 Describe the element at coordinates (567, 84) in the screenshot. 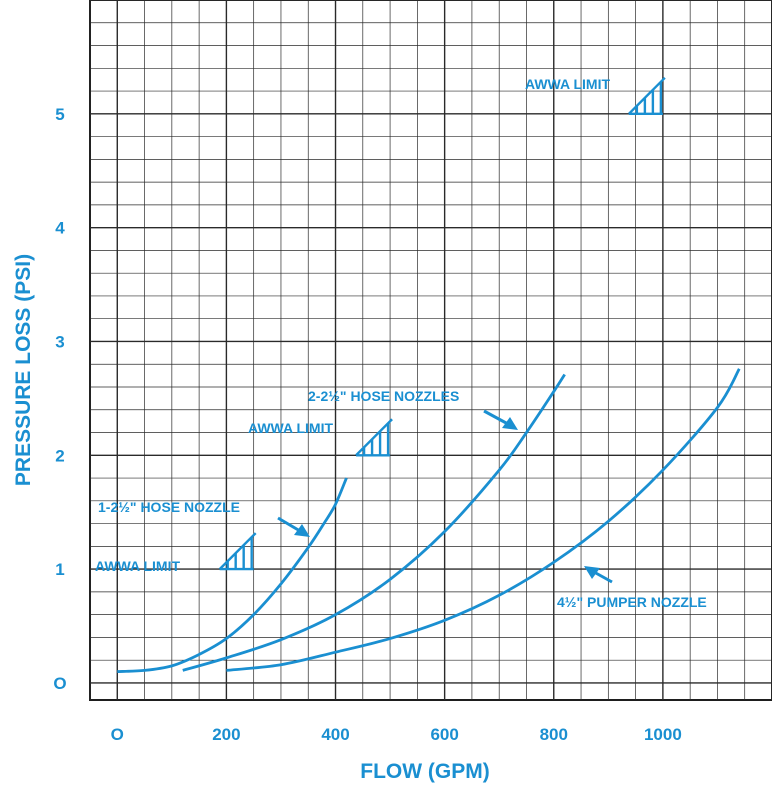

I see `awwa-limit-label-3: AWWA LIMIT` at that location.